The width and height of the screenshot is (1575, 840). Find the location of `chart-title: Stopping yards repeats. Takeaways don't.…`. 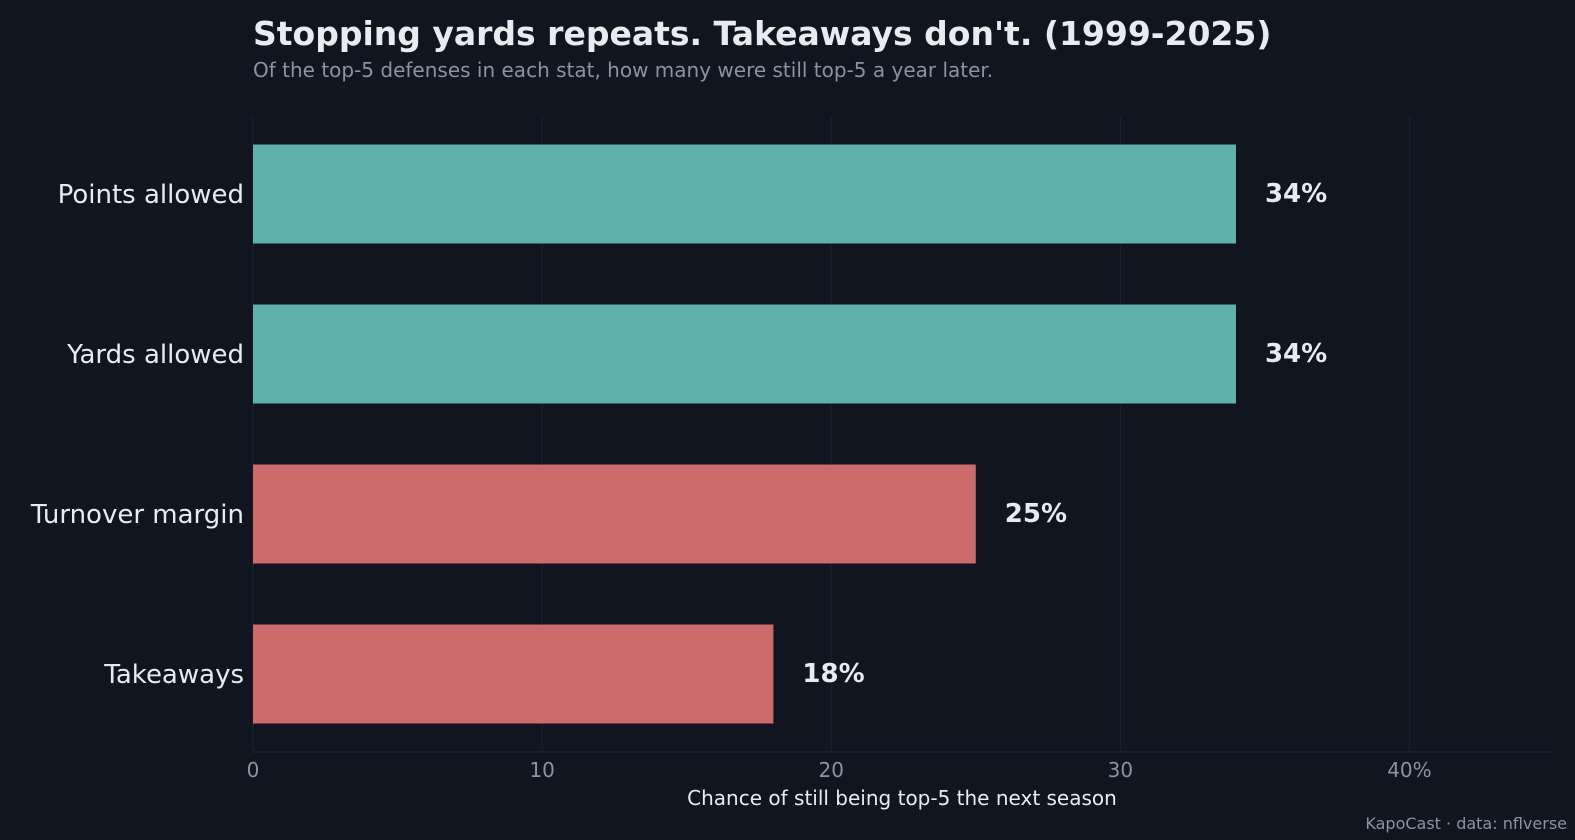

chart-title: Stopping yards repeats. Takeaways don't.… is located at coordinates (762, 33).